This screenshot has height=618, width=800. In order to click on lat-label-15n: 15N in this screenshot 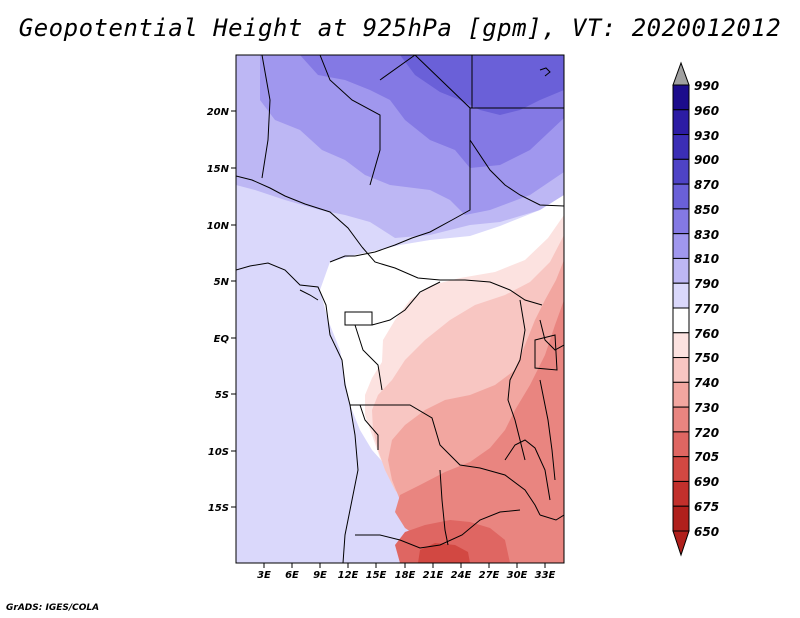, I will do `click(218, 169)`.